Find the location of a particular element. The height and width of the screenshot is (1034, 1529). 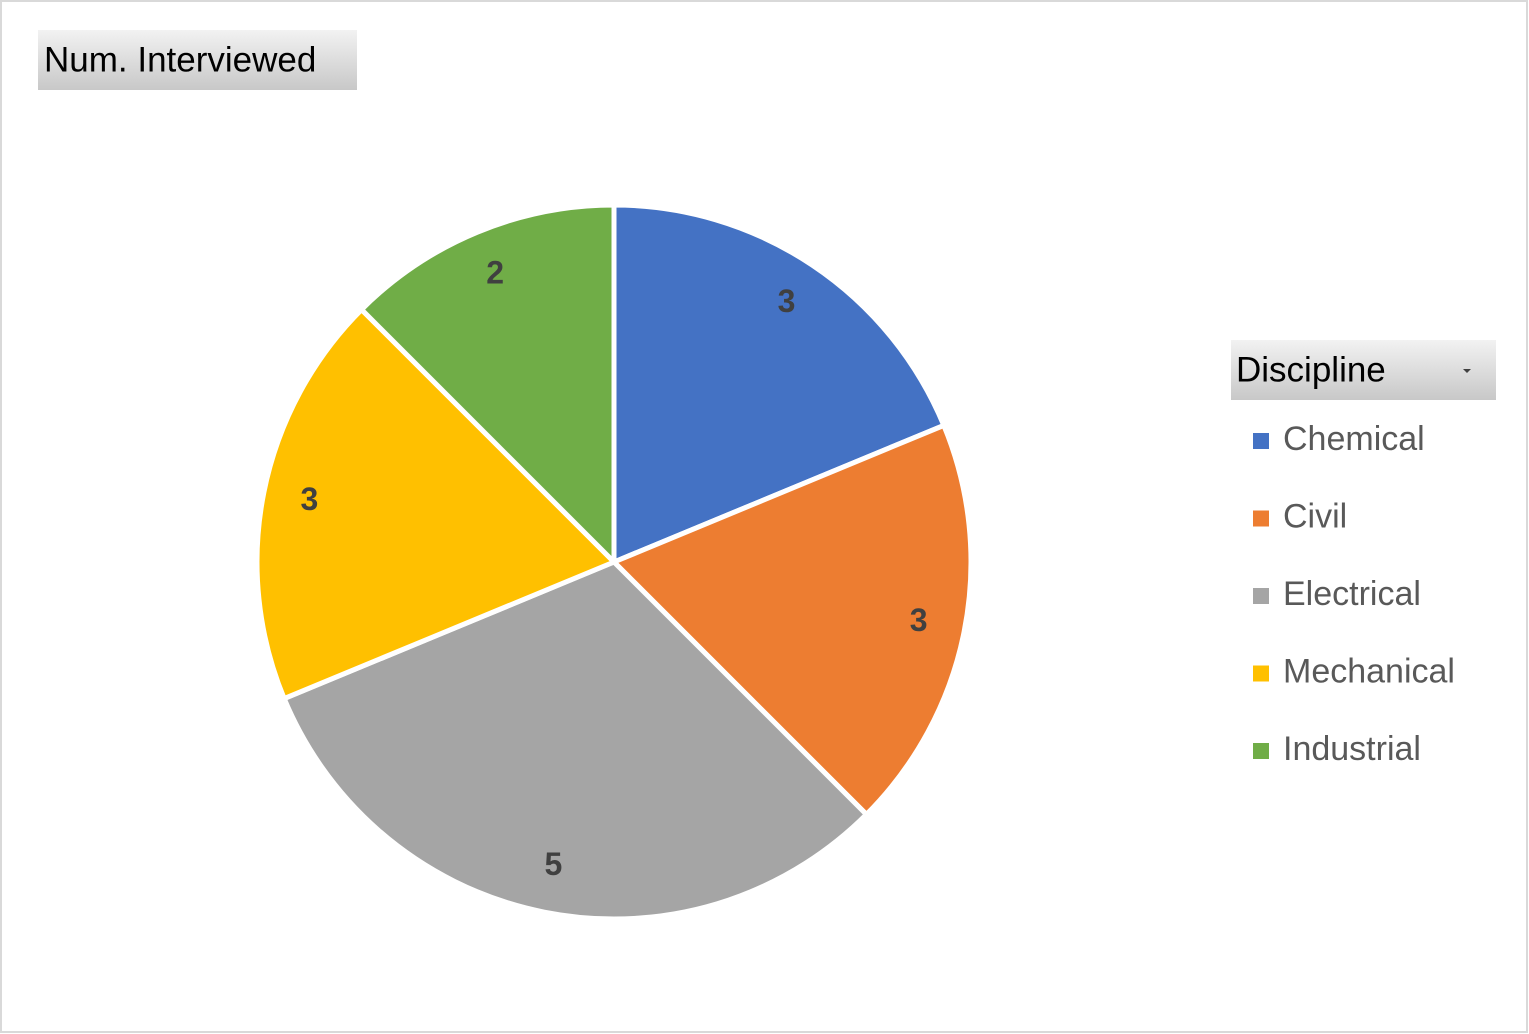

legend-label: Mechanical is located at coordinates (1369, 671).